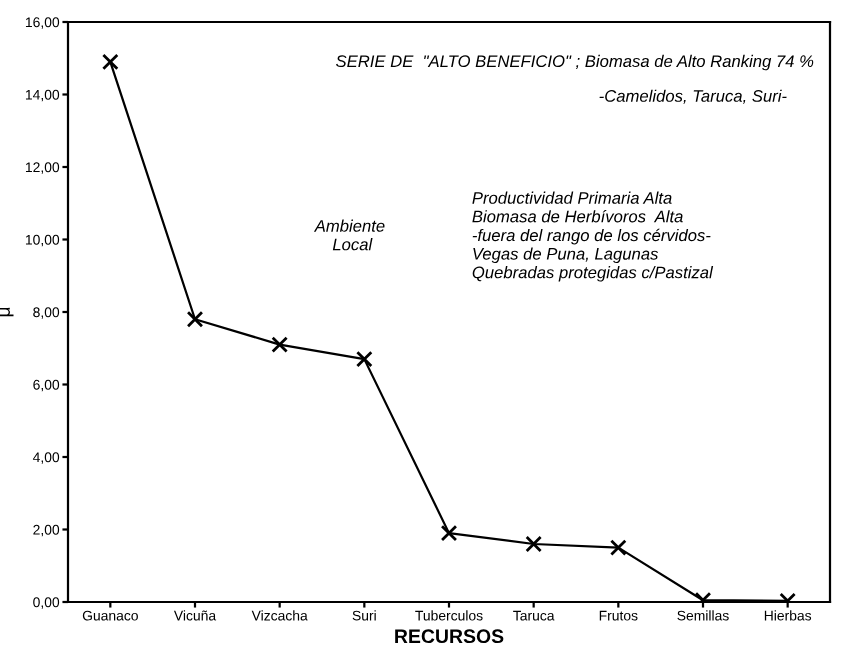 The width and height of the screenshot is (842, 656). I want to click on y-axis-title: μ, so click(7, 312).